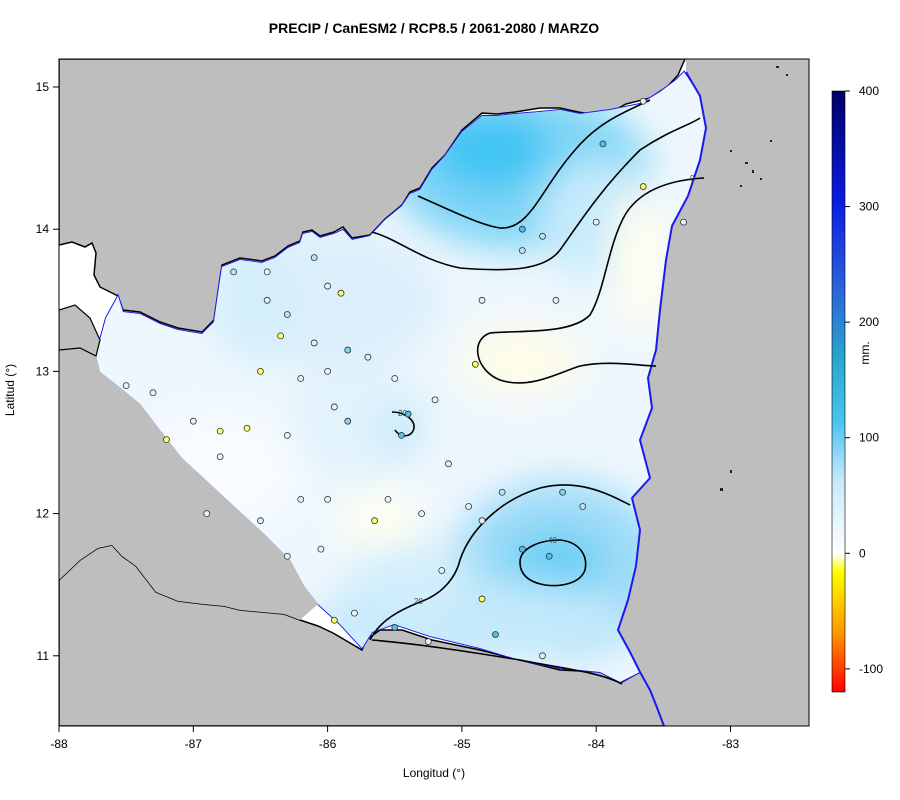 This screenshot has height=800, width=900. I want to click on x-tick-label: -88, so click(59, 744).